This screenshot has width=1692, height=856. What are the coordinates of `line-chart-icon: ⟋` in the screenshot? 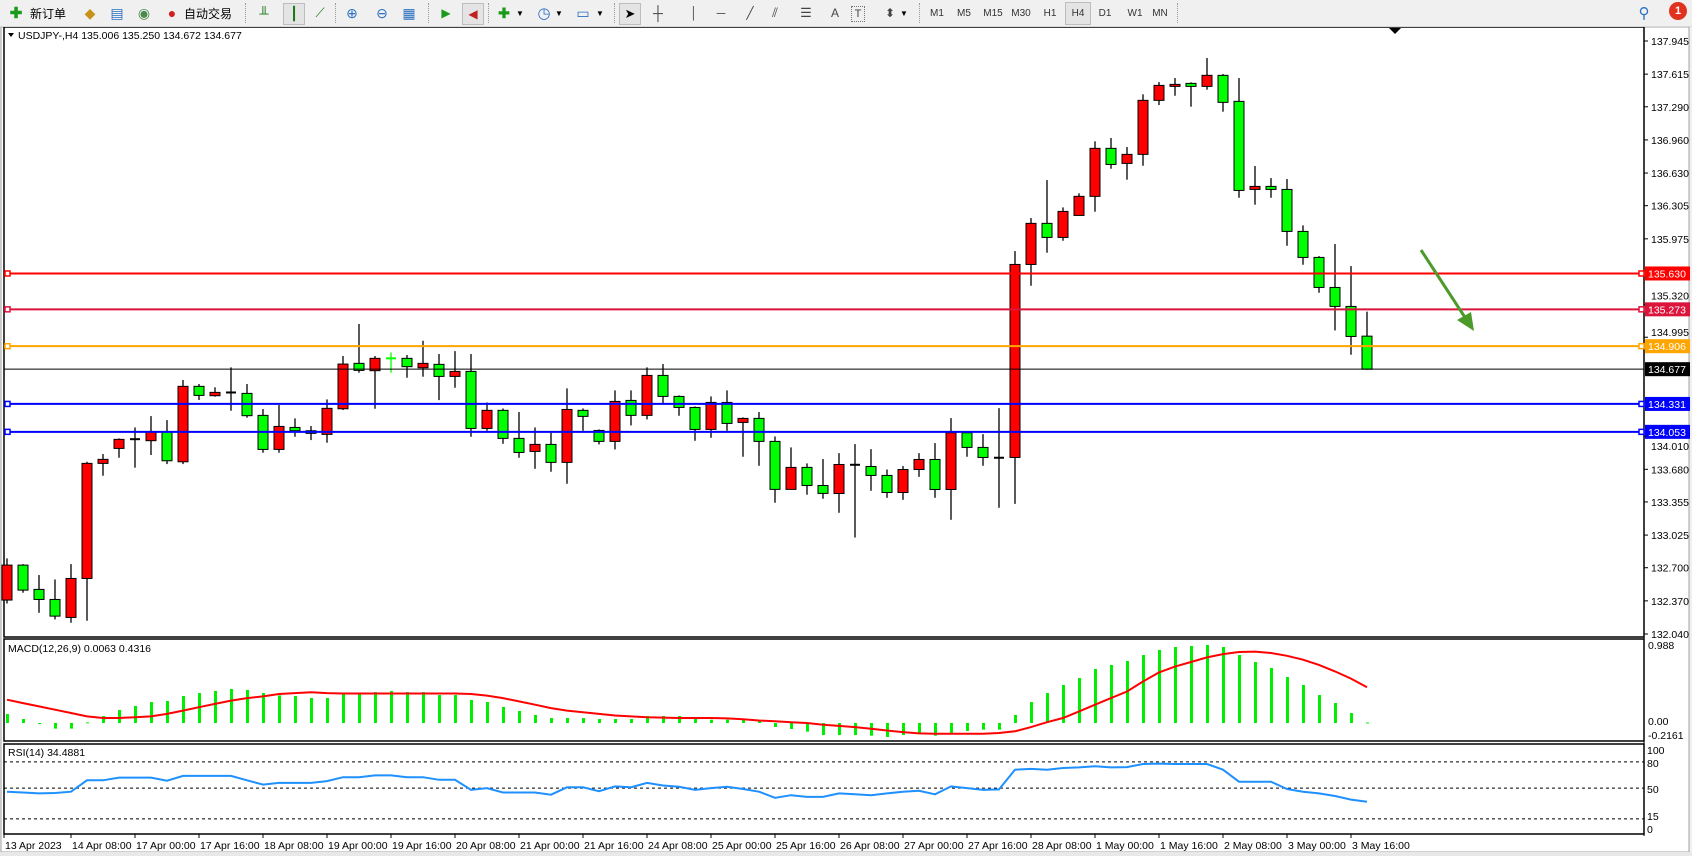 It's located at (320, 12).